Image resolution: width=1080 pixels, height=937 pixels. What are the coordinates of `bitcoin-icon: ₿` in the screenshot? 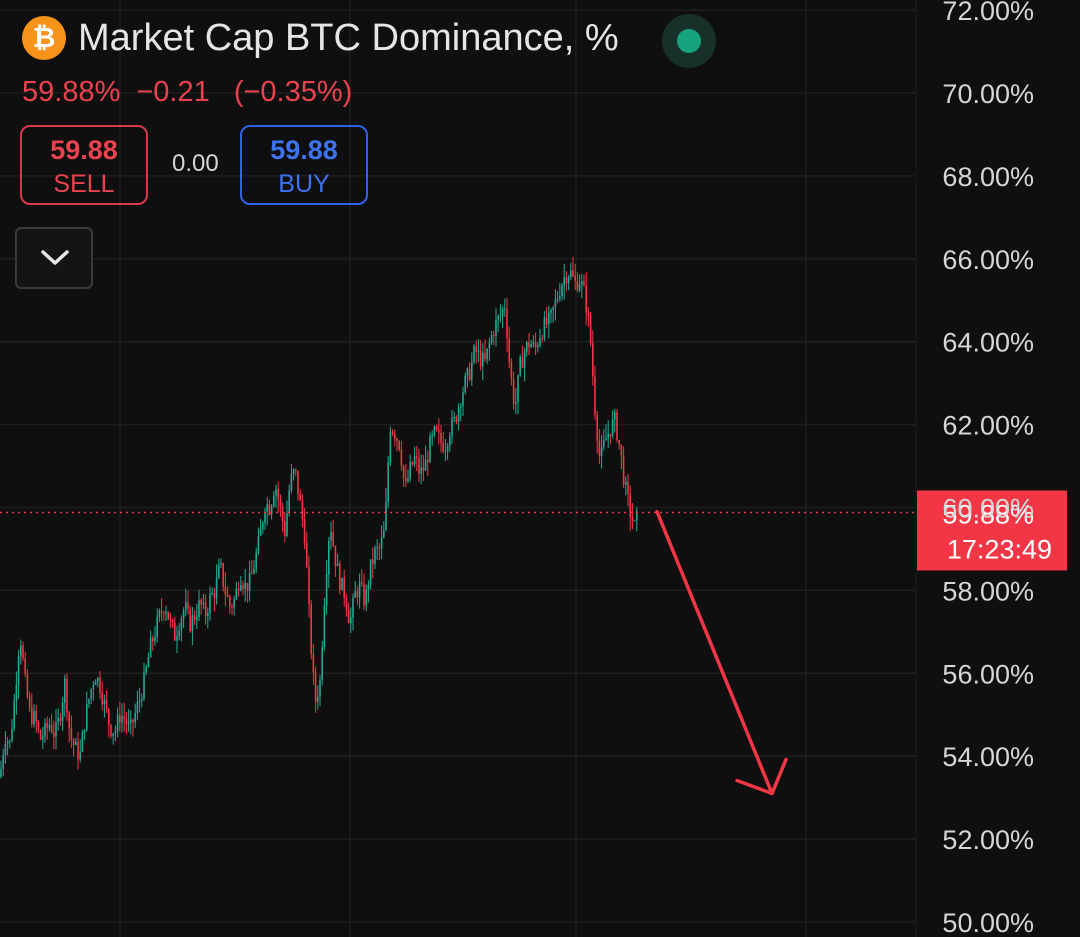 It's located at (44, 38).